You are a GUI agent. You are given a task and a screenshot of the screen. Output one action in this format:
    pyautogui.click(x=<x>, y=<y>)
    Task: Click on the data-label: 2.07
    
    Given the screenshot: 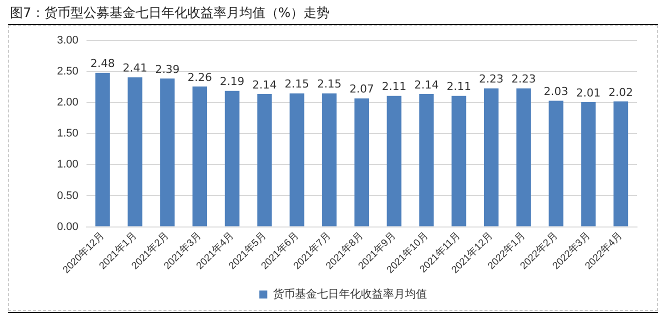 What is the action you would take?
    pyautogui.click(x=361, y=89)
    